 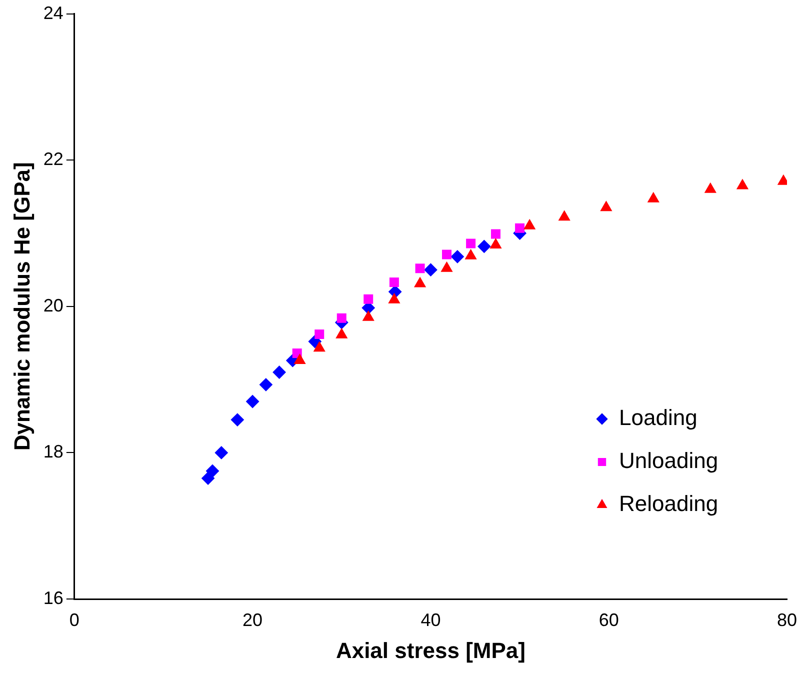 What do you see at coordinates (21, 306) in the screenshot?
I see `y-axis-title: Dynamic modulus He [GPa]` at bounding box center [21, 306].